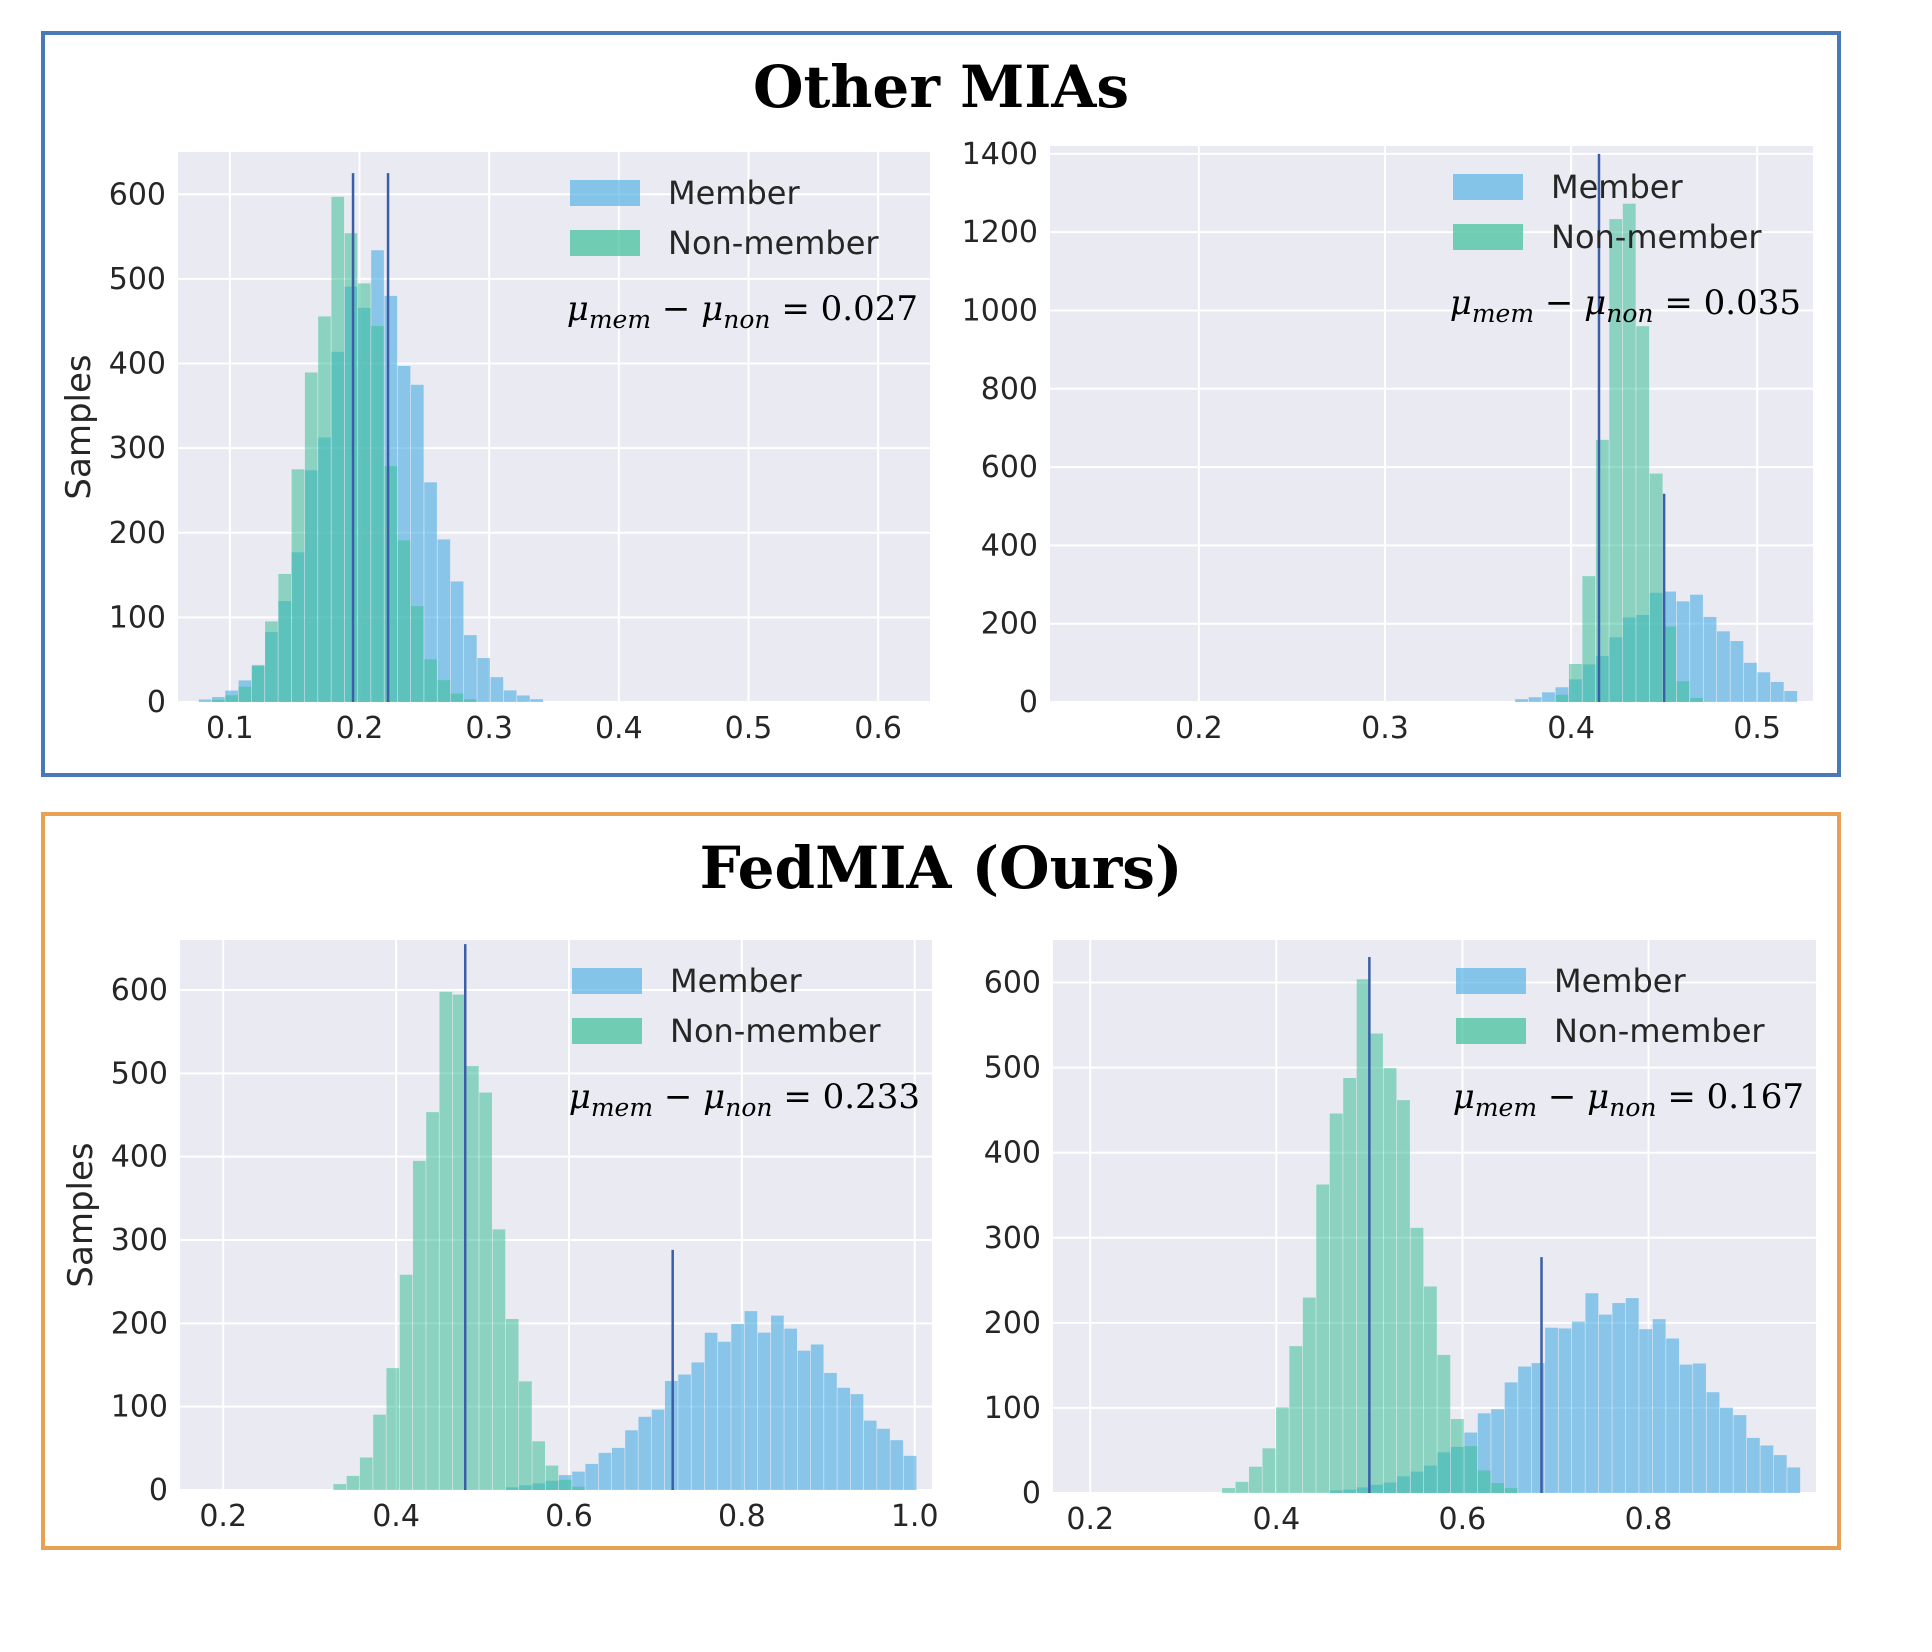 Image resolution: width=1932 pixels, height=1652 pixels. Describe the element at coordinates (1012, 983) in the screenshot. I see `y-tick-label: 600` at that location.